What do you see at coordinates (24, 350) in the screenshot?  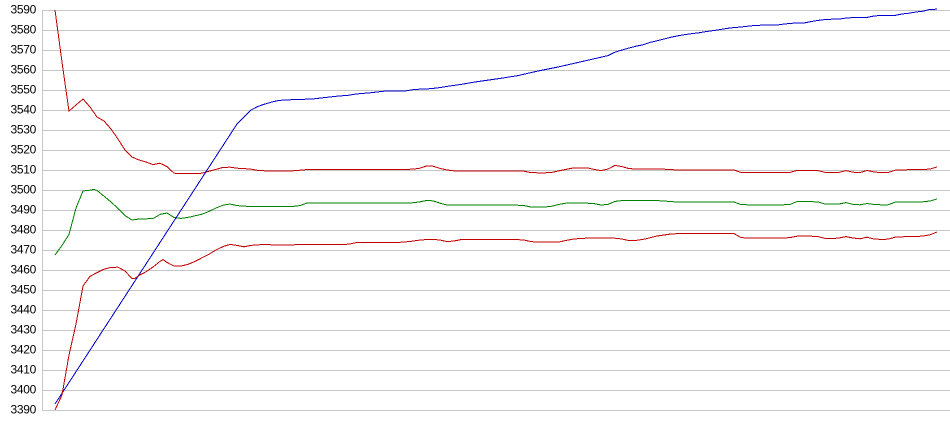 I see `svg-text: 3420` at bounding box center [24, 350].